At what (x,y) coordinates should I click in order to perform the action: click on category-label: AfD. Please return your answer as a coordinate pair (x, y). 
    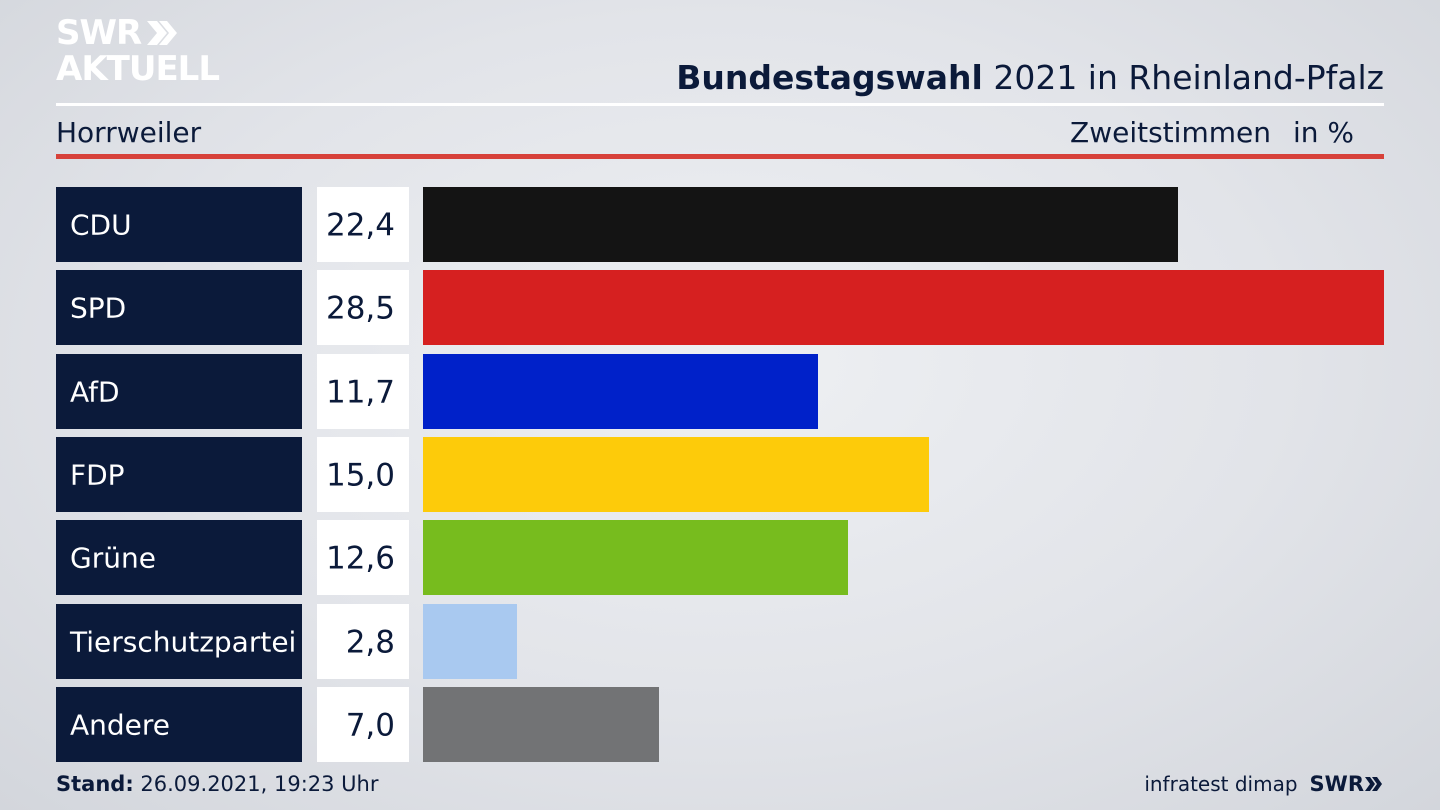
    Looking at the image, I should click on (95, 392).